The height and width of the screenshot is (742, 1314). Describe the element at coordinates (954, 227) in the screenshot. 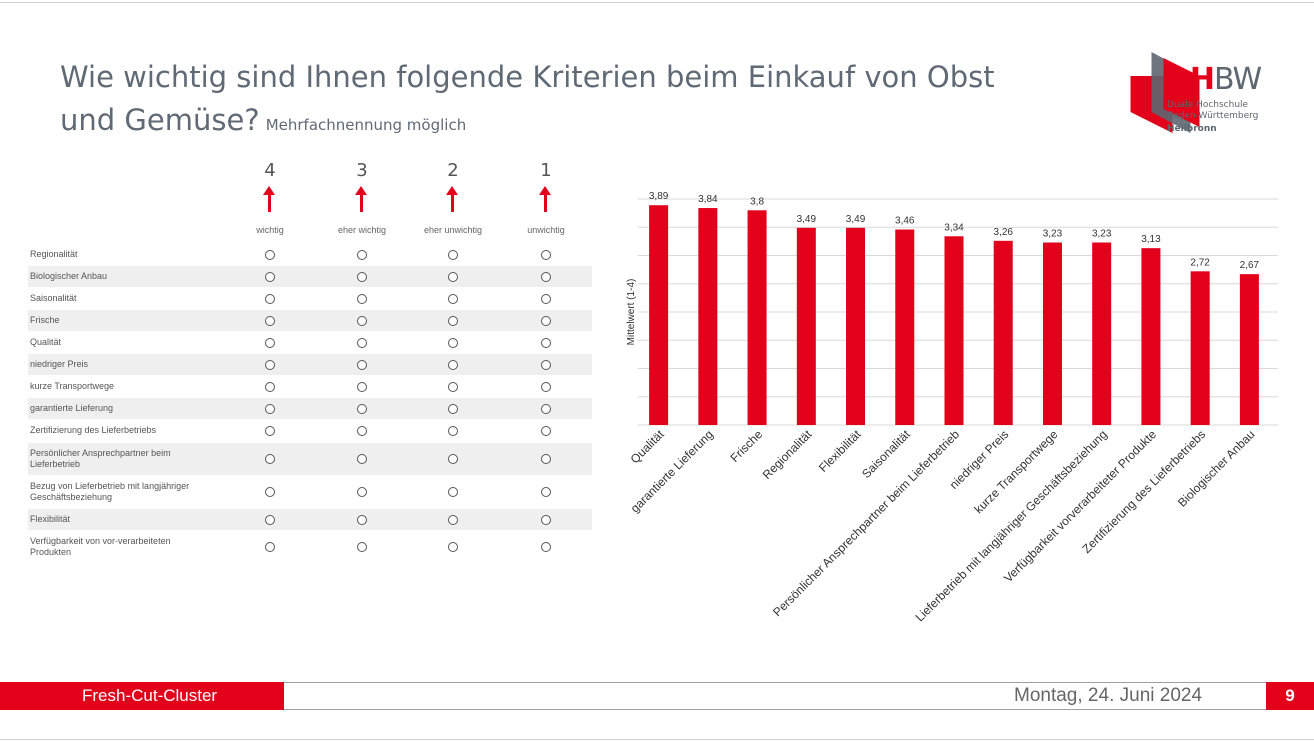

I see `data-label: 3,34` at that location.